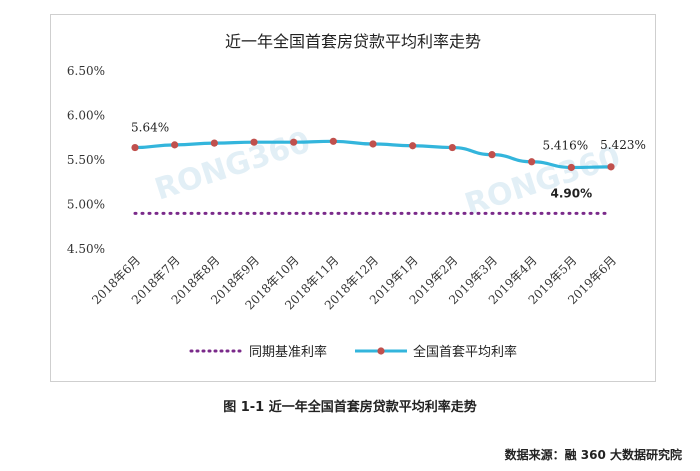 The image size is (700, 471). Describe the element at coordinates (623, 145) in the screenshot. I see `data-label: 5.423%` at that location.